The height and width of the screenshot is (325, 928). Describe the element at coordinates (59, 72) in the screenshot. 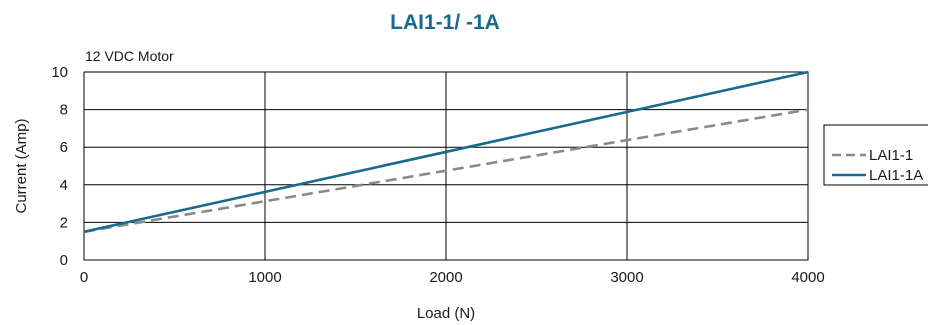

I see `y-tick-label-5: 10` at that location.